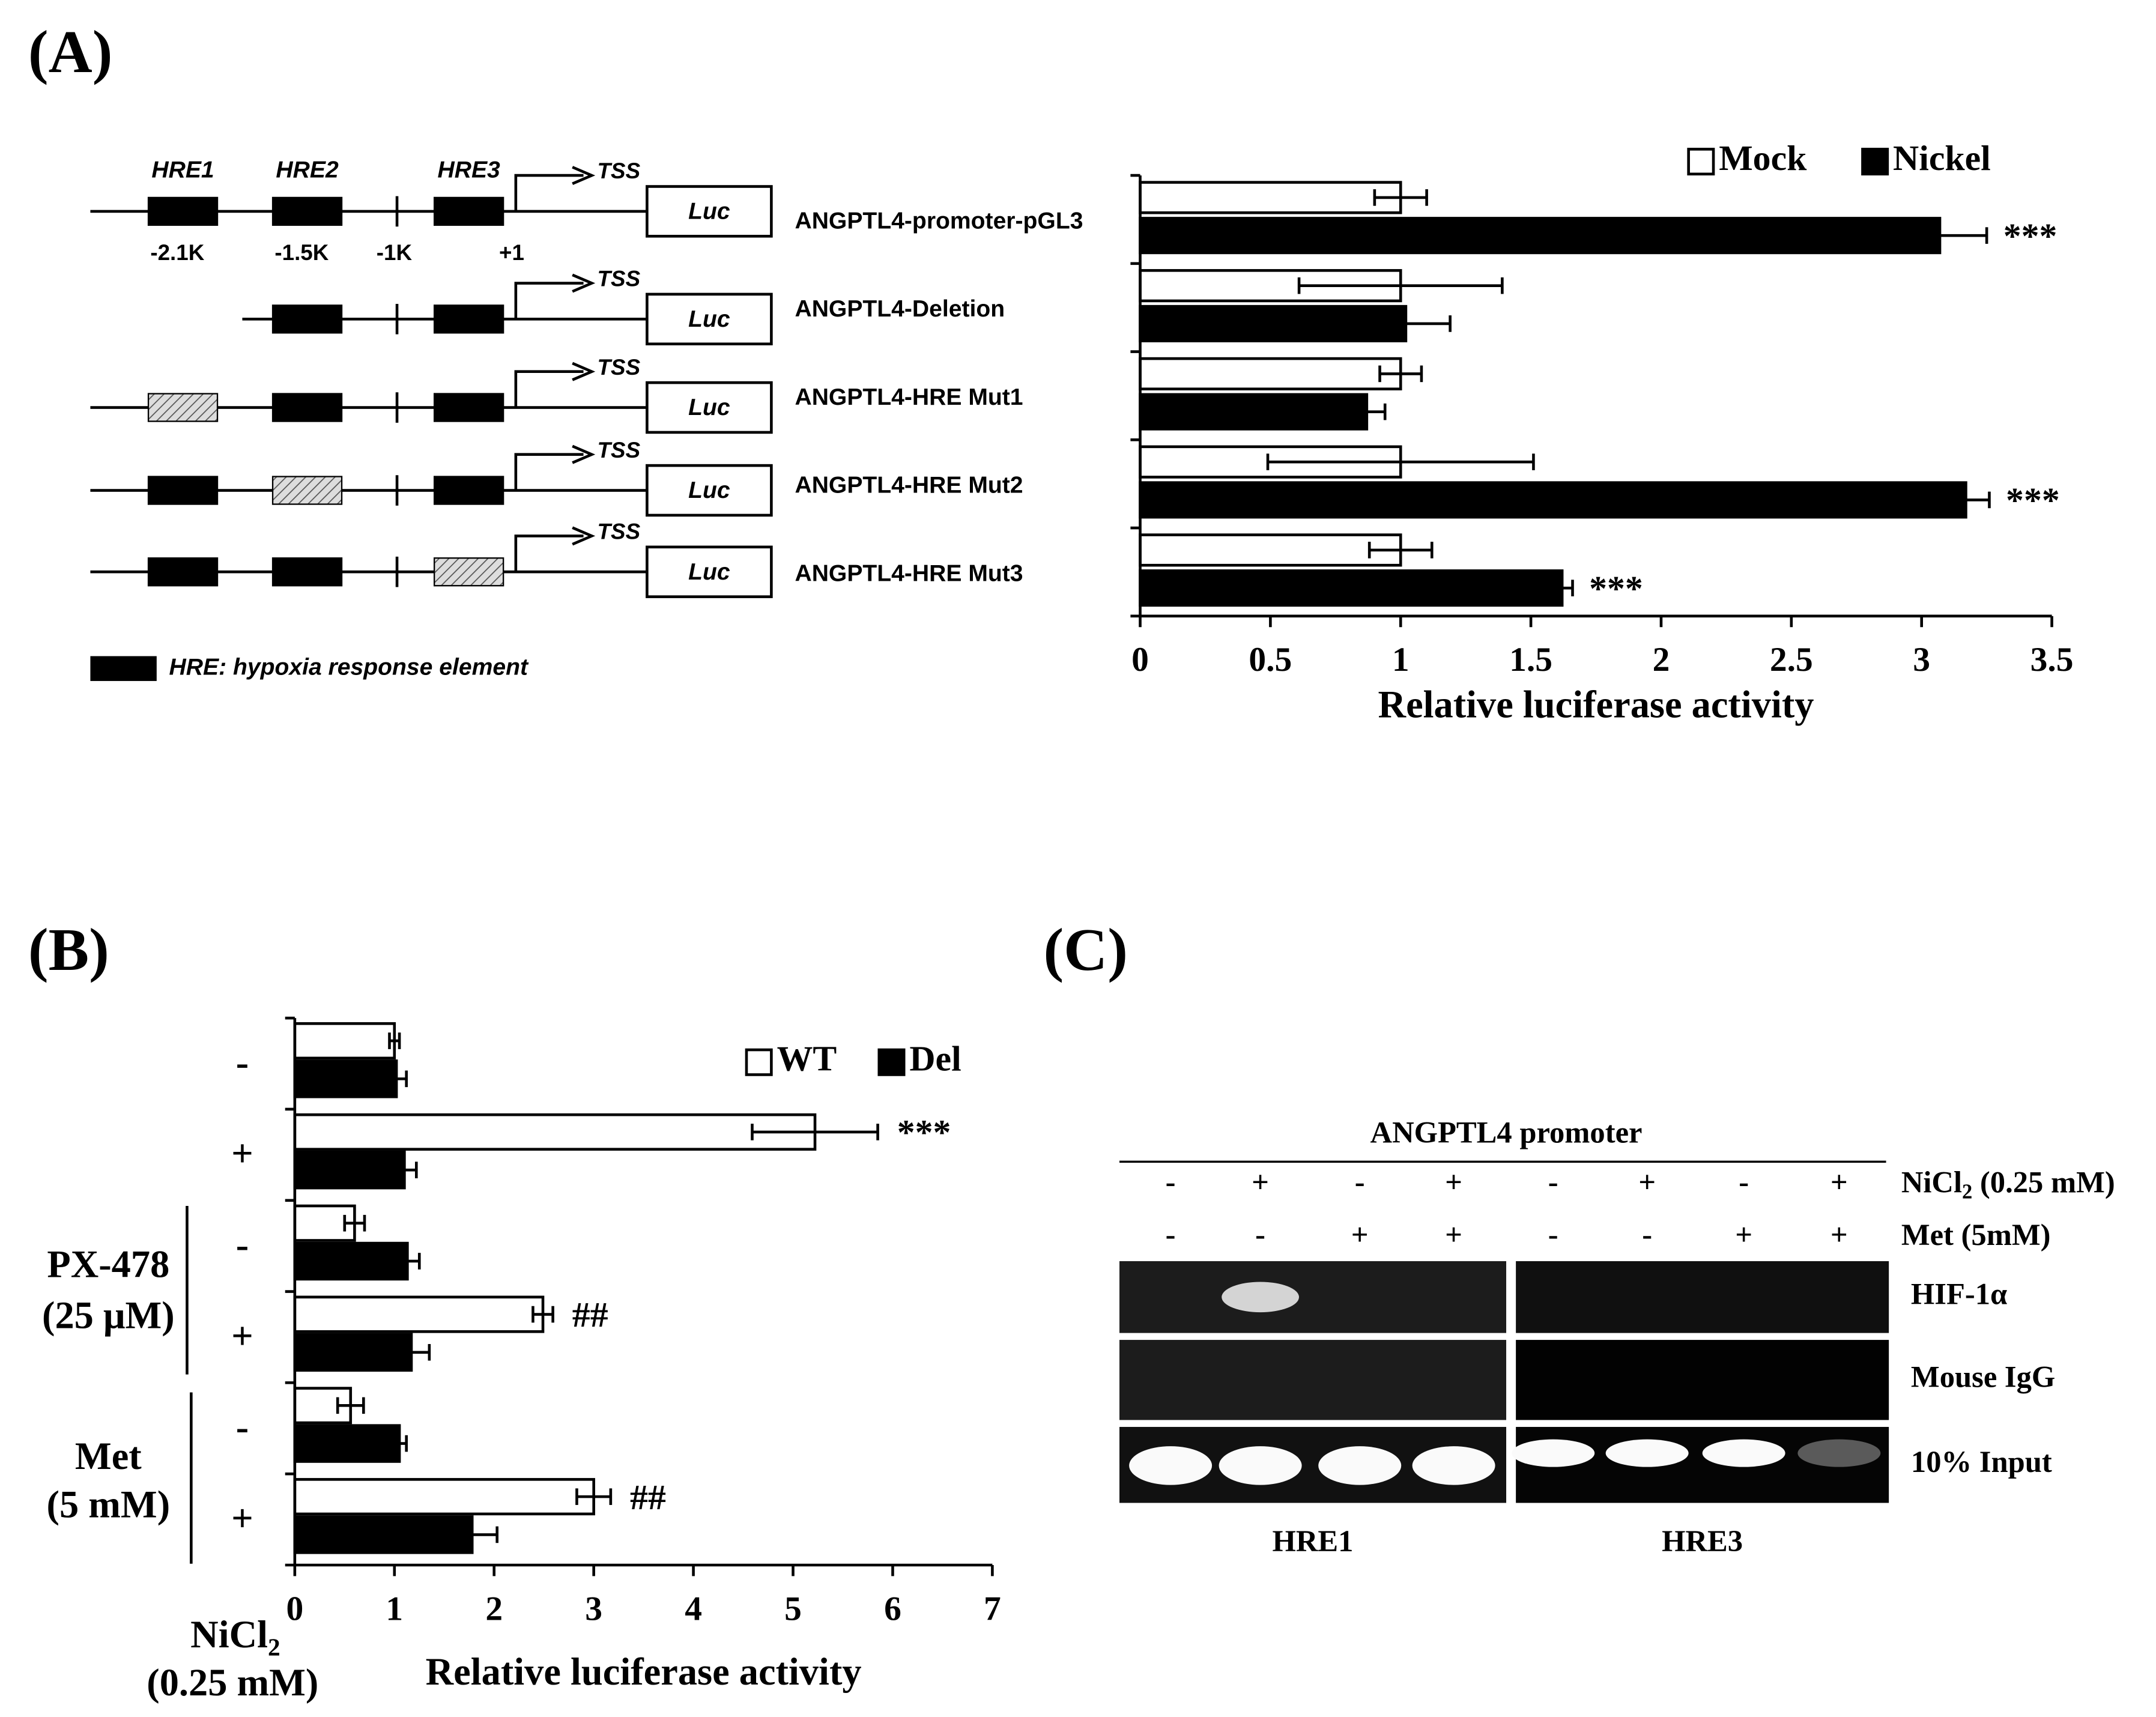 The image size is (2156, 1717). I want to click on diagram-label: HRE: hypoxia response element, so click(349, 667).